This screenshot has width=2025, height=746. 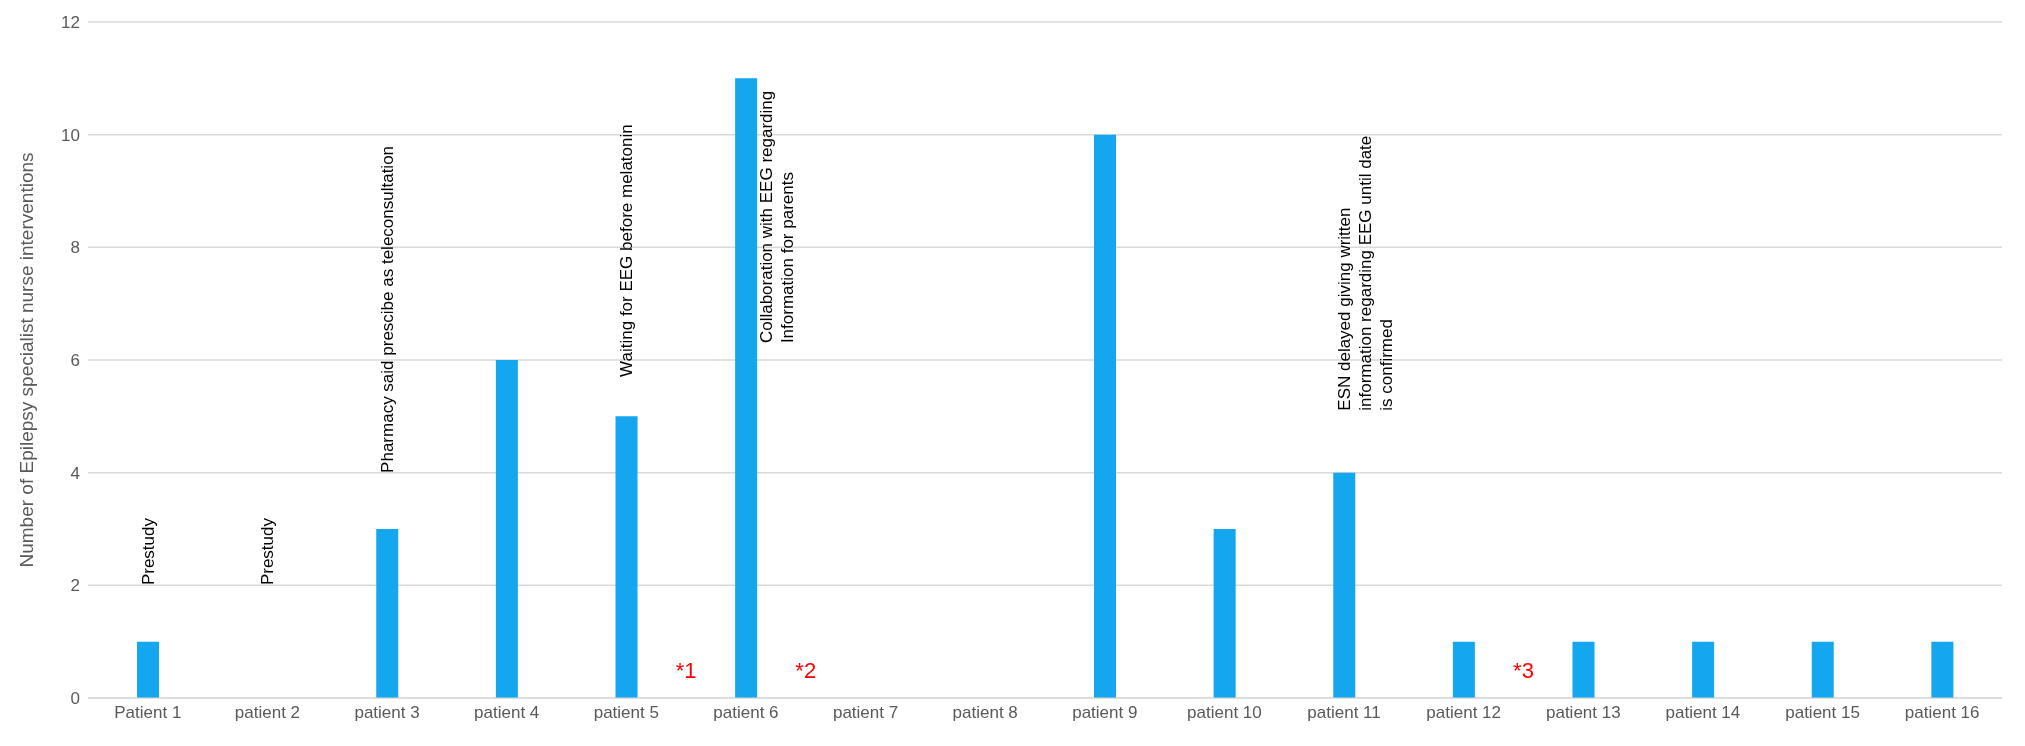 What do you see at coordinates (75, 361) in the screenshot?
I see `y-tick-label: 6` at bounding box center [75, 361].